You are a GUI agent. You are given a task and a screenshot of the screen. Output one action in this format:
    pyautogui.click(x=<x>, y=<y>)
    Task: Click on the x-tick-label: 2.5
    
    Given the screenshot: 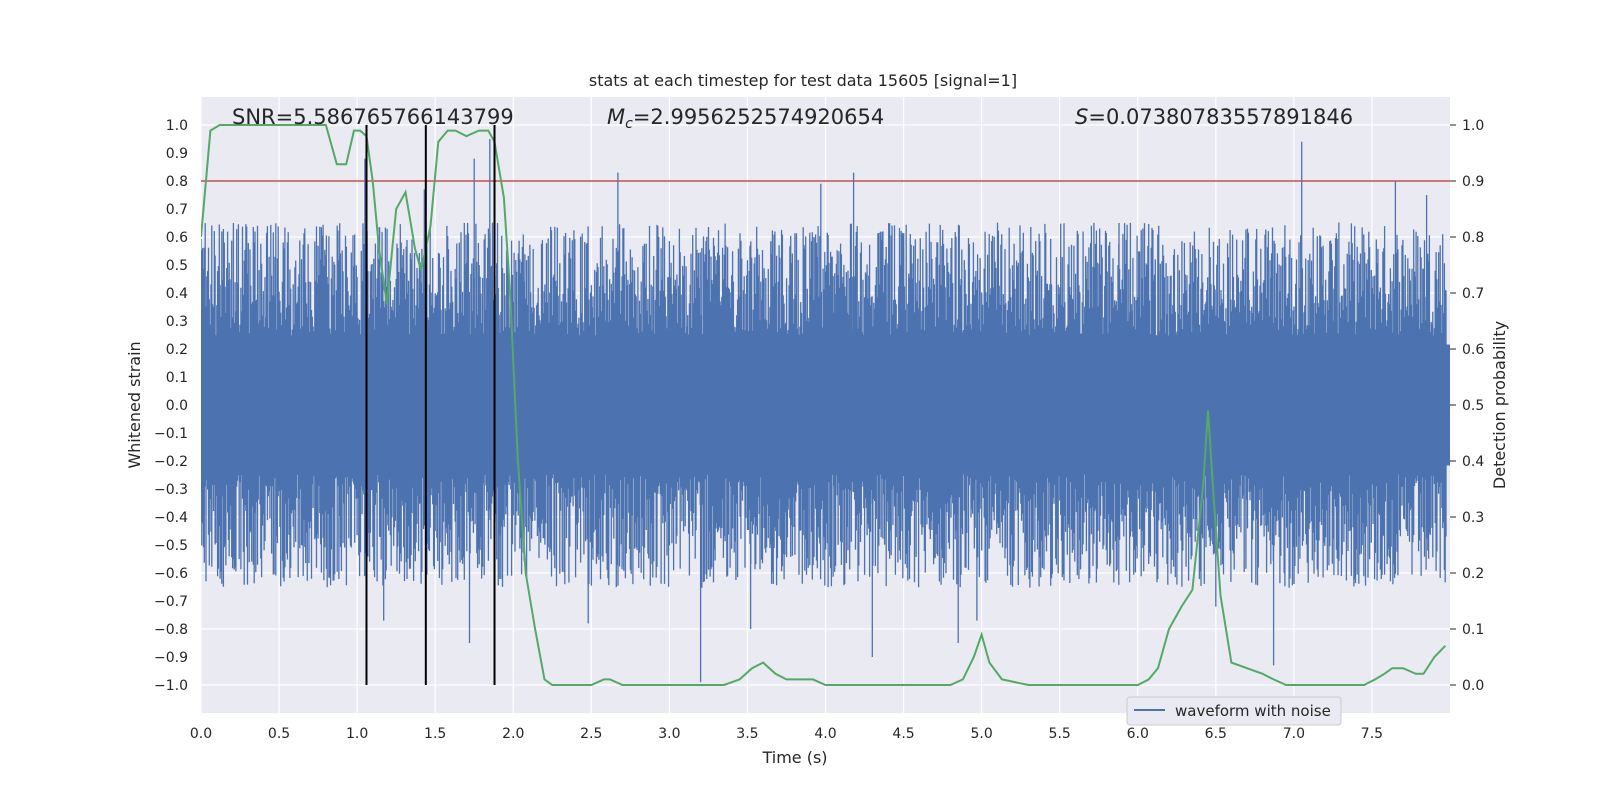 What is the action you would take?
    pyautogui.click(x=591, y=734)
    